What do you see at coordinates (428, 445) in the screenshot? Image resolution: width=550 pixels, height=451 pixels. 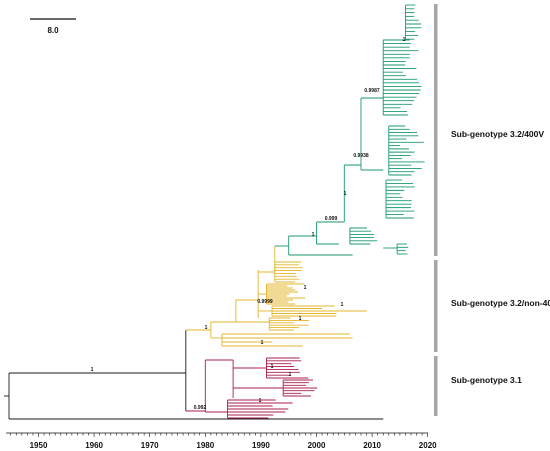 I see `axis-tick-label: 2020` at bounding box center [428, 445].